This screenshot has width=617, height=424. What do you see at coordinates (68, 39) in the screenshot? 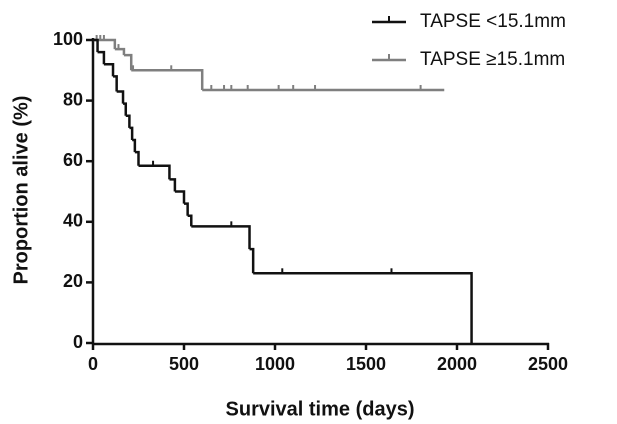
I see `y-tick-label: 100` at bounding box center [68, 39].